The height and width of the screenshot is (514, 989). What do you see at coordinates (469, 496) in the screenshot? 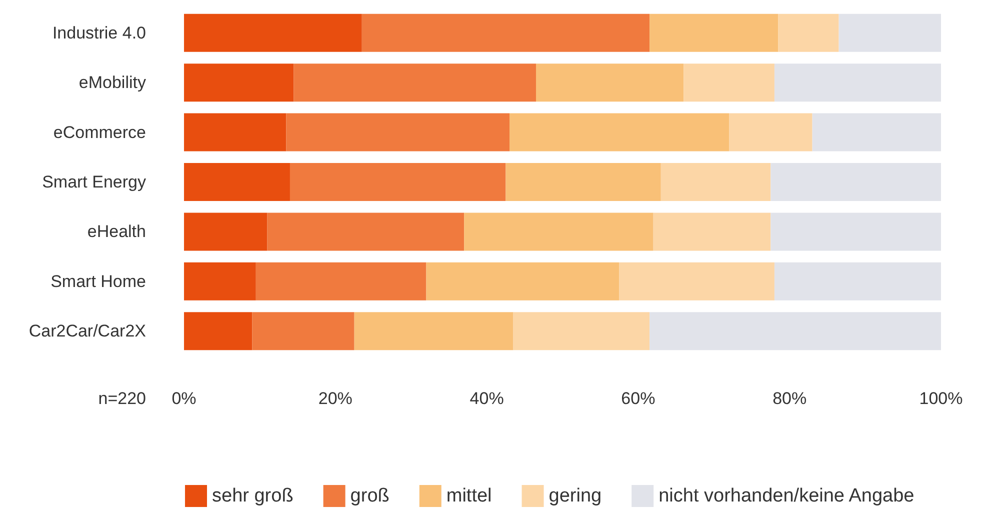
I see `legend-label: mittel` at bounding box center [469, 496].